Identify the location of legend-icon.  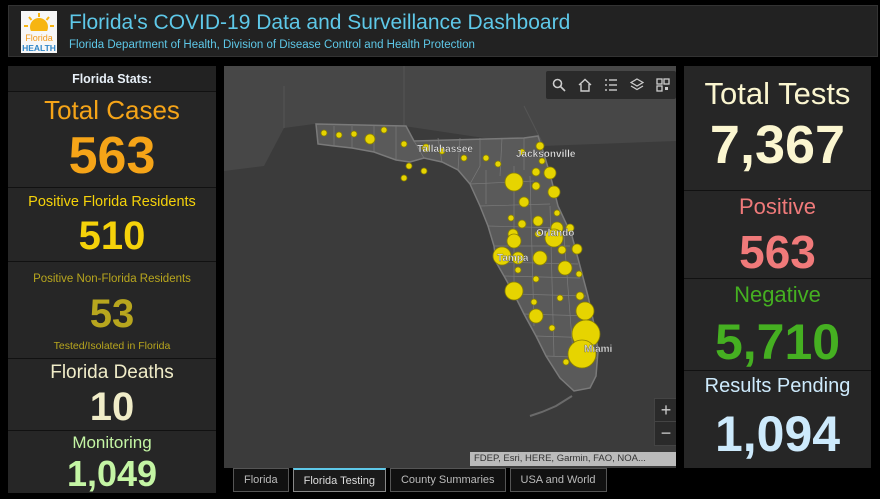
(611, 85).